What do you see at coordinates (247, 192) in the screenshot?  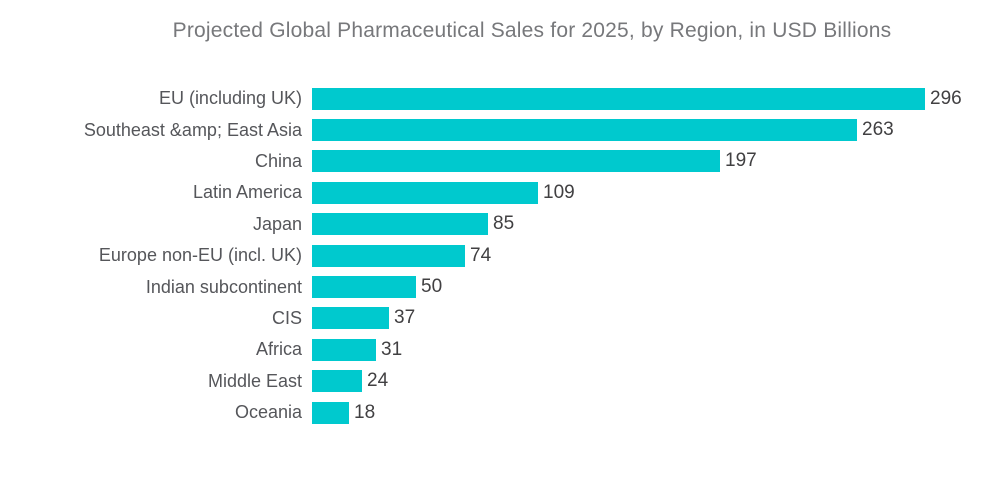 I see `category-label: Latin America` at bounding box center [247, 192].